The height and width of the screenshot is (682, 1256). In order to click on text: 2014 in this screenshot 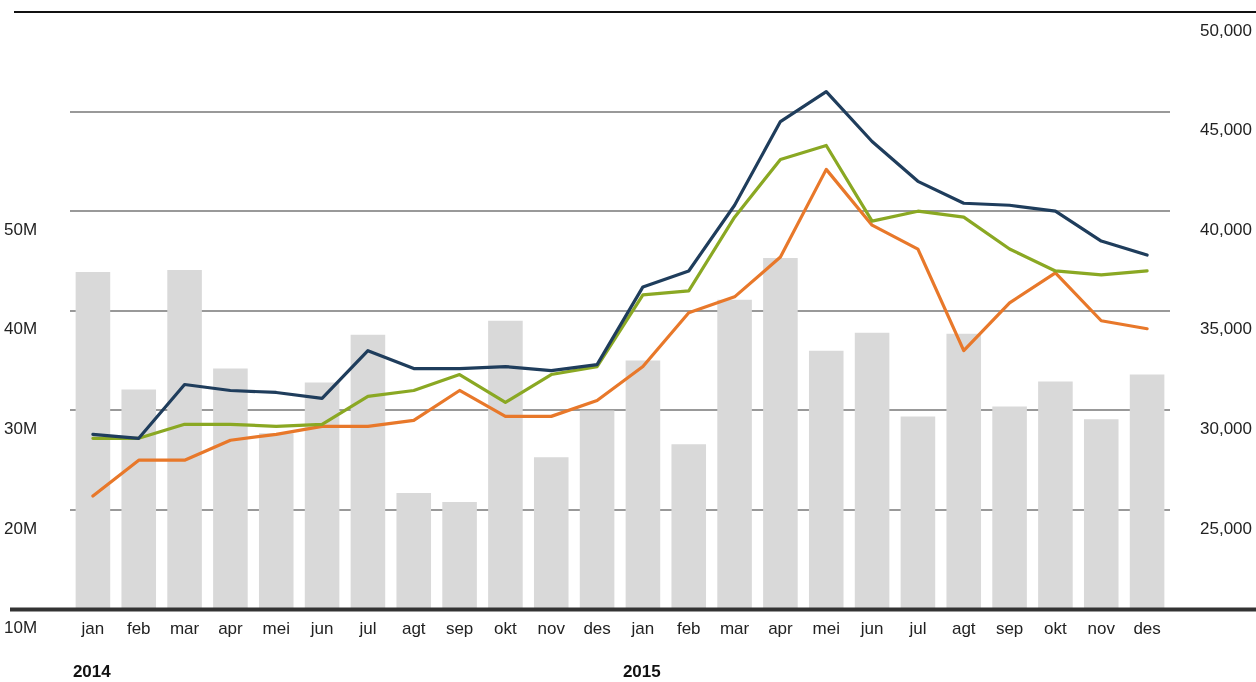, I will do `click(92, 671)`.